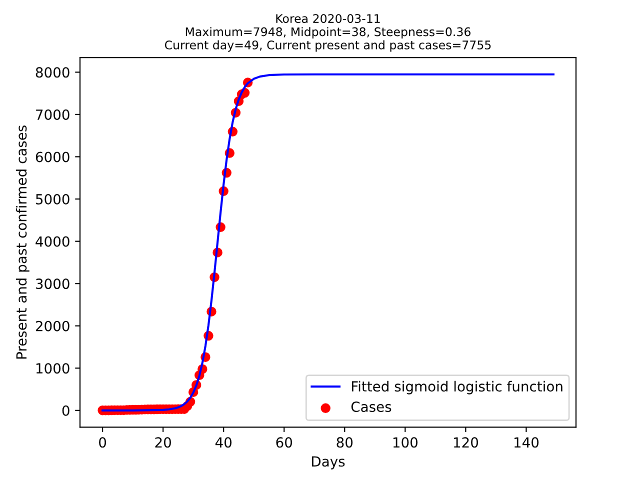 The height and width of the screenshot is (480, 640). What do you see at coordinates (53, 199) in the screenshot?
I see `y-tick-label: 5000` at bounding box center [53, 199].